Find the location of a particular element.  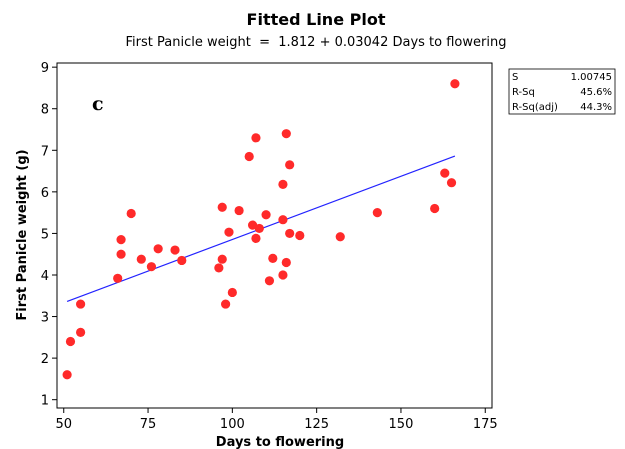

y-tick-label: 7 is located at coordinates (45, 151).